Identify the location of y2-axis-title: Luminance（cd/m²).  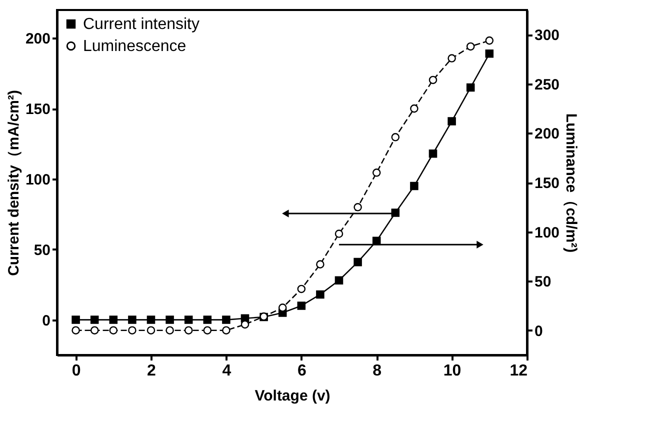
(571, 183).